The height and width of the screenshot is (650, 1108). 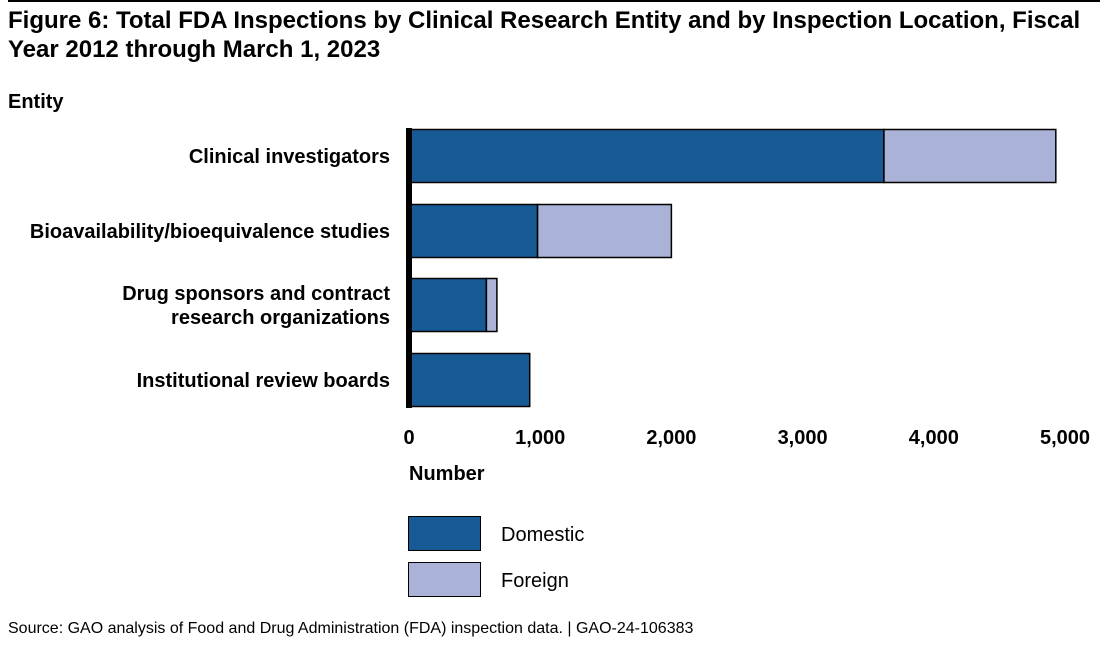 What do you see at coordinates (934, 438) in the screenshot?
I see `x-tick-label: 4,000` at bounding box center [934, 438].